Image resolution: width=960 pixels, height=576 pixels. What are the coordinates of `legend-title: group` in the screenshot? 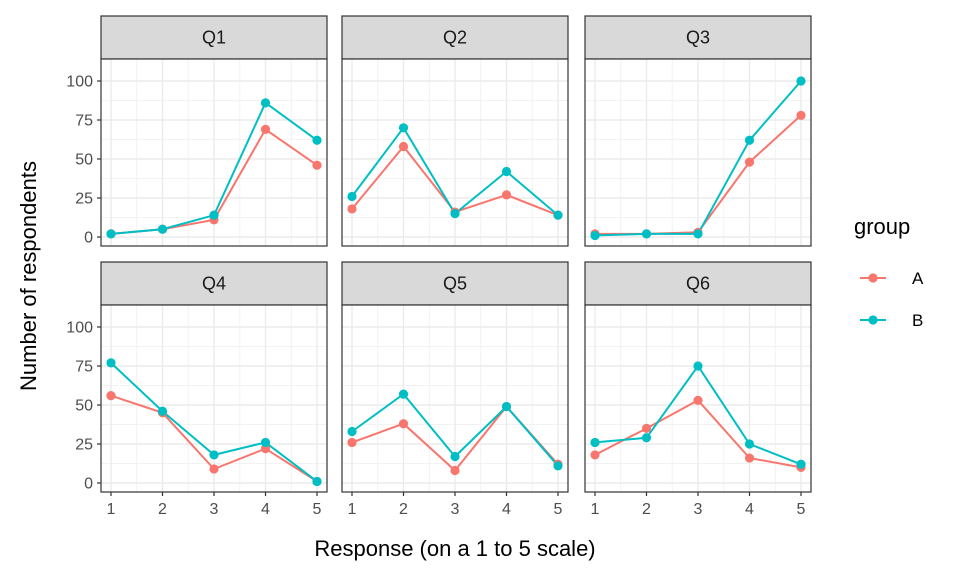 It's located at (882, 226).